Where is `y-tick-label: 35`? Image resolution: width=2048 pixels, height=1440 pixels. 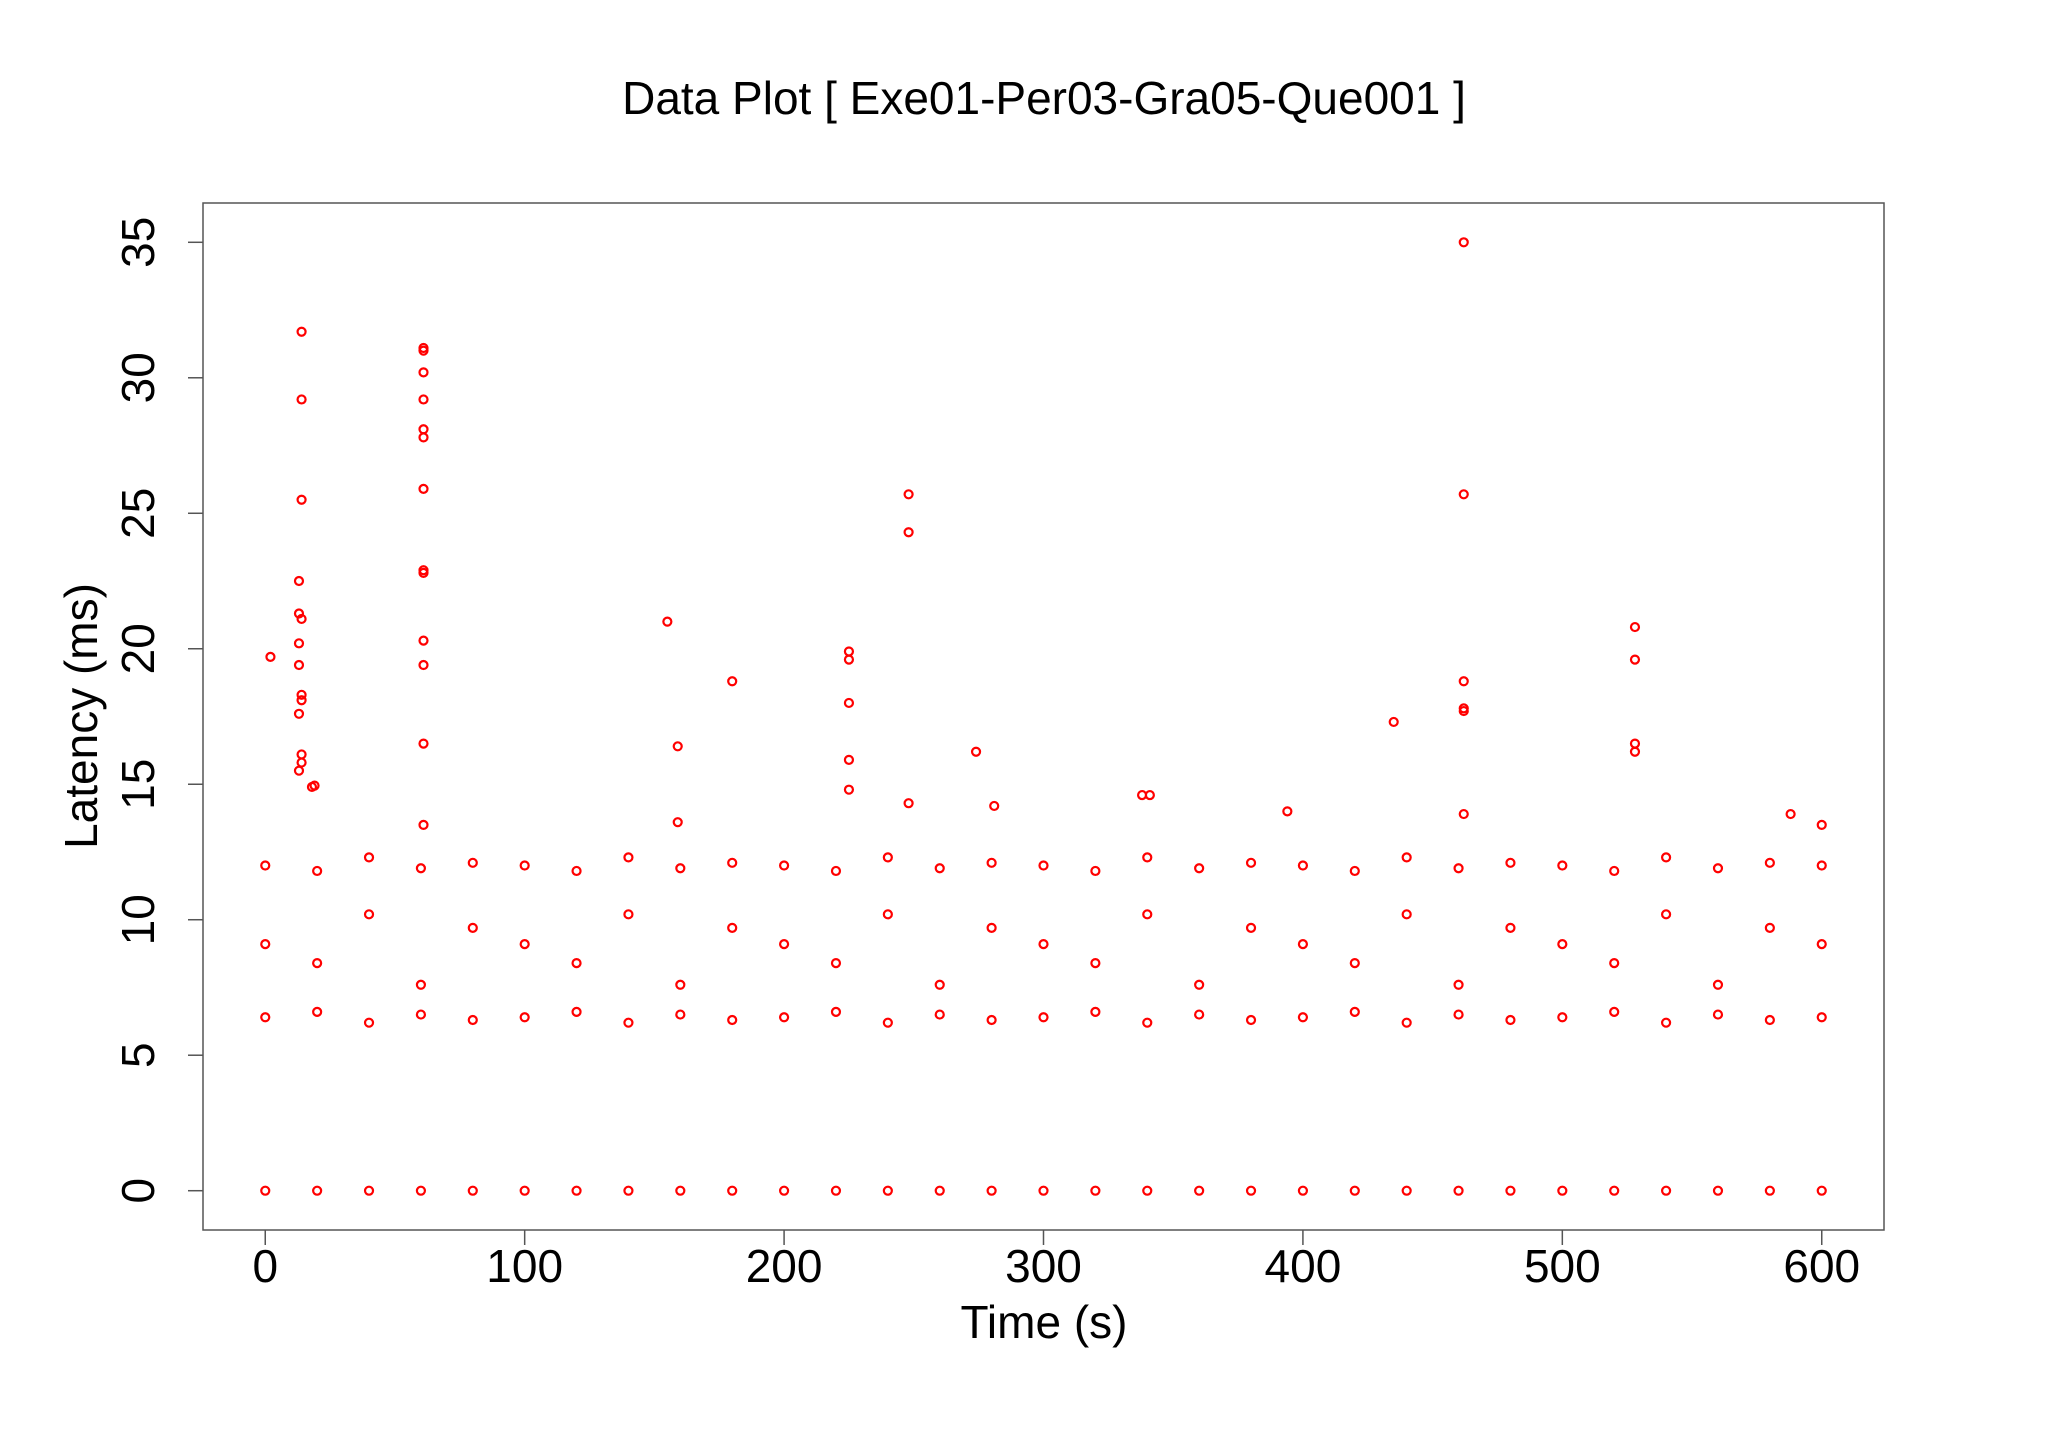
y-tick-label: 35 is located at coordinates (138, 242).